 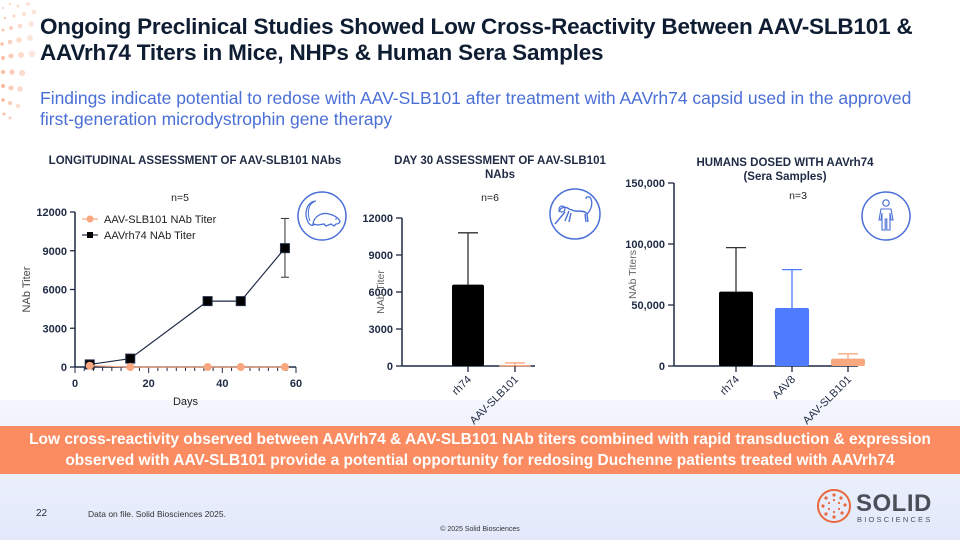 I want to click on copyright: © 2025 Solid Biosciences, so click(x=480, y=529).